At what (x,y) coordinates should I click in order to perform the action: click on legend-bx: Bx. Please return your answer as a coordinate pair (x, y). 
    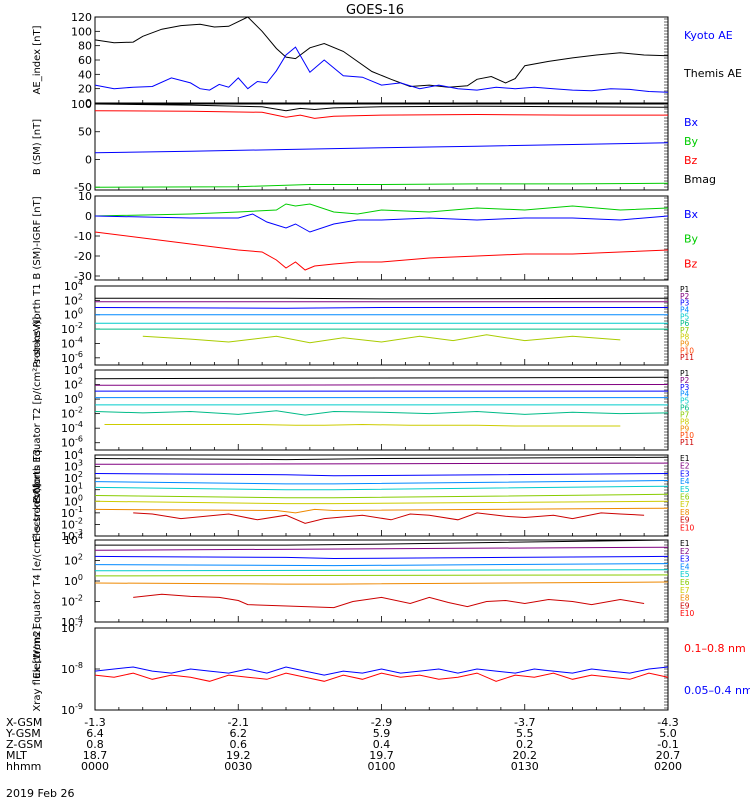
    Looking at the image, I should click on (691, 122).